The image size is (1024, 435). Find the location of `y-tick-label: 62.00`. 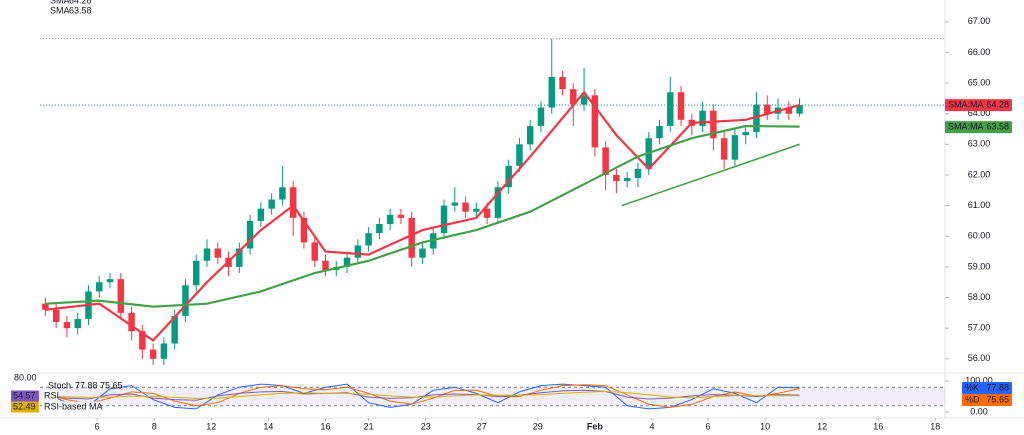

y-tick-label: 62.00 is located at coordinates (979, 174).